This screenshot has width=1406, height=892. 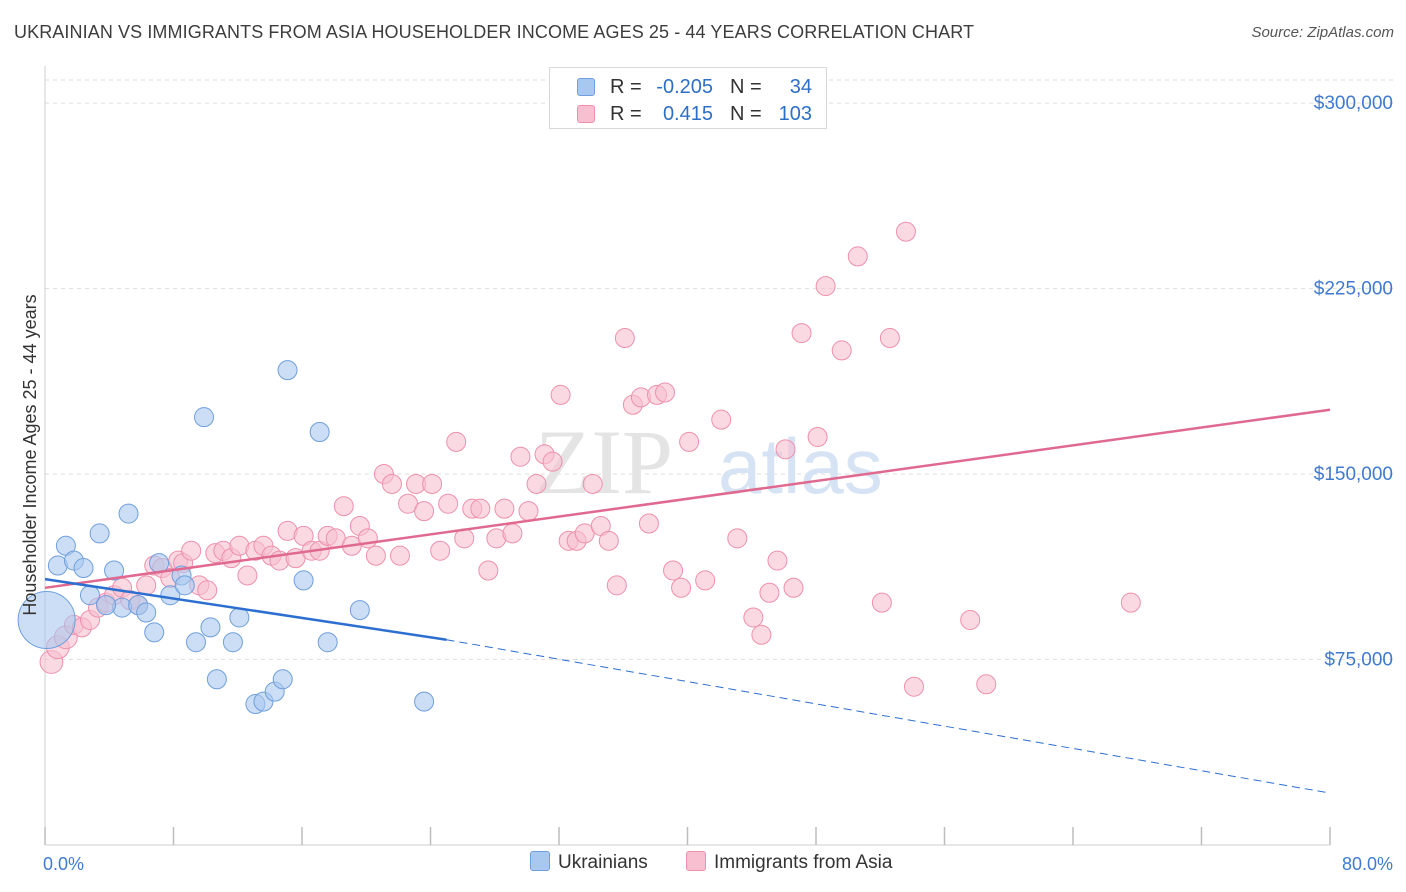 I want to click on legend-row-ukrainians: R = -0.205 N = 34, so click(x=688, y=88).